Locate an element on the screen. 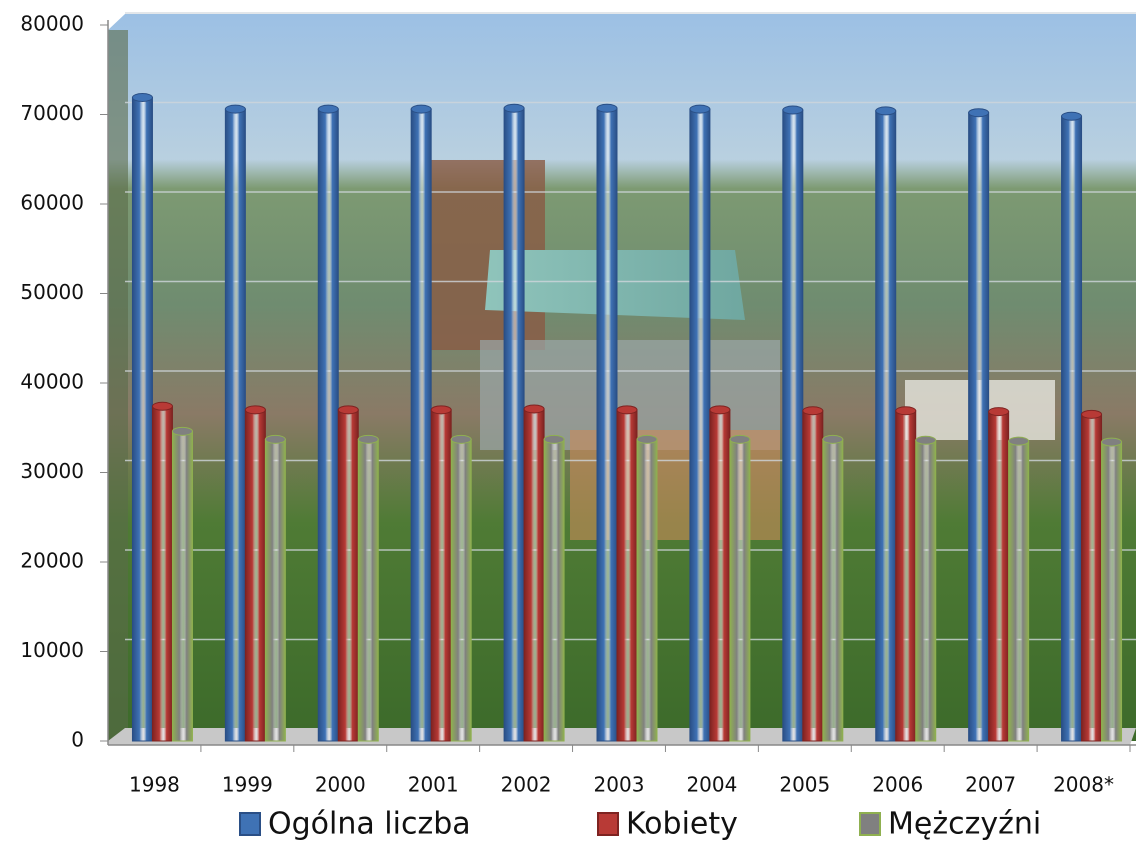 This screenshot has height=845, width=1136. legend-label: Ogólna liczba is located at coordinates (369, 824).